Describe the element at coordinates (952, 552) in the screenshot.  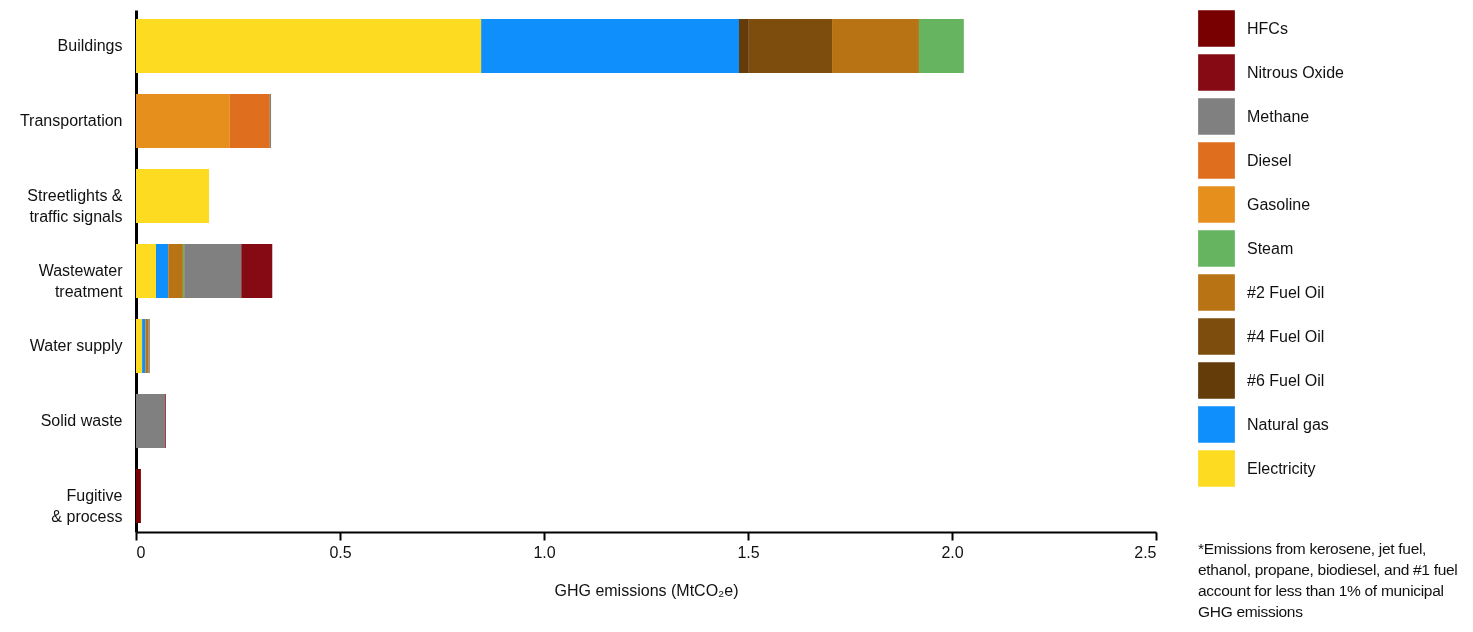
I see `x-tick-label: 2.0` at that location.